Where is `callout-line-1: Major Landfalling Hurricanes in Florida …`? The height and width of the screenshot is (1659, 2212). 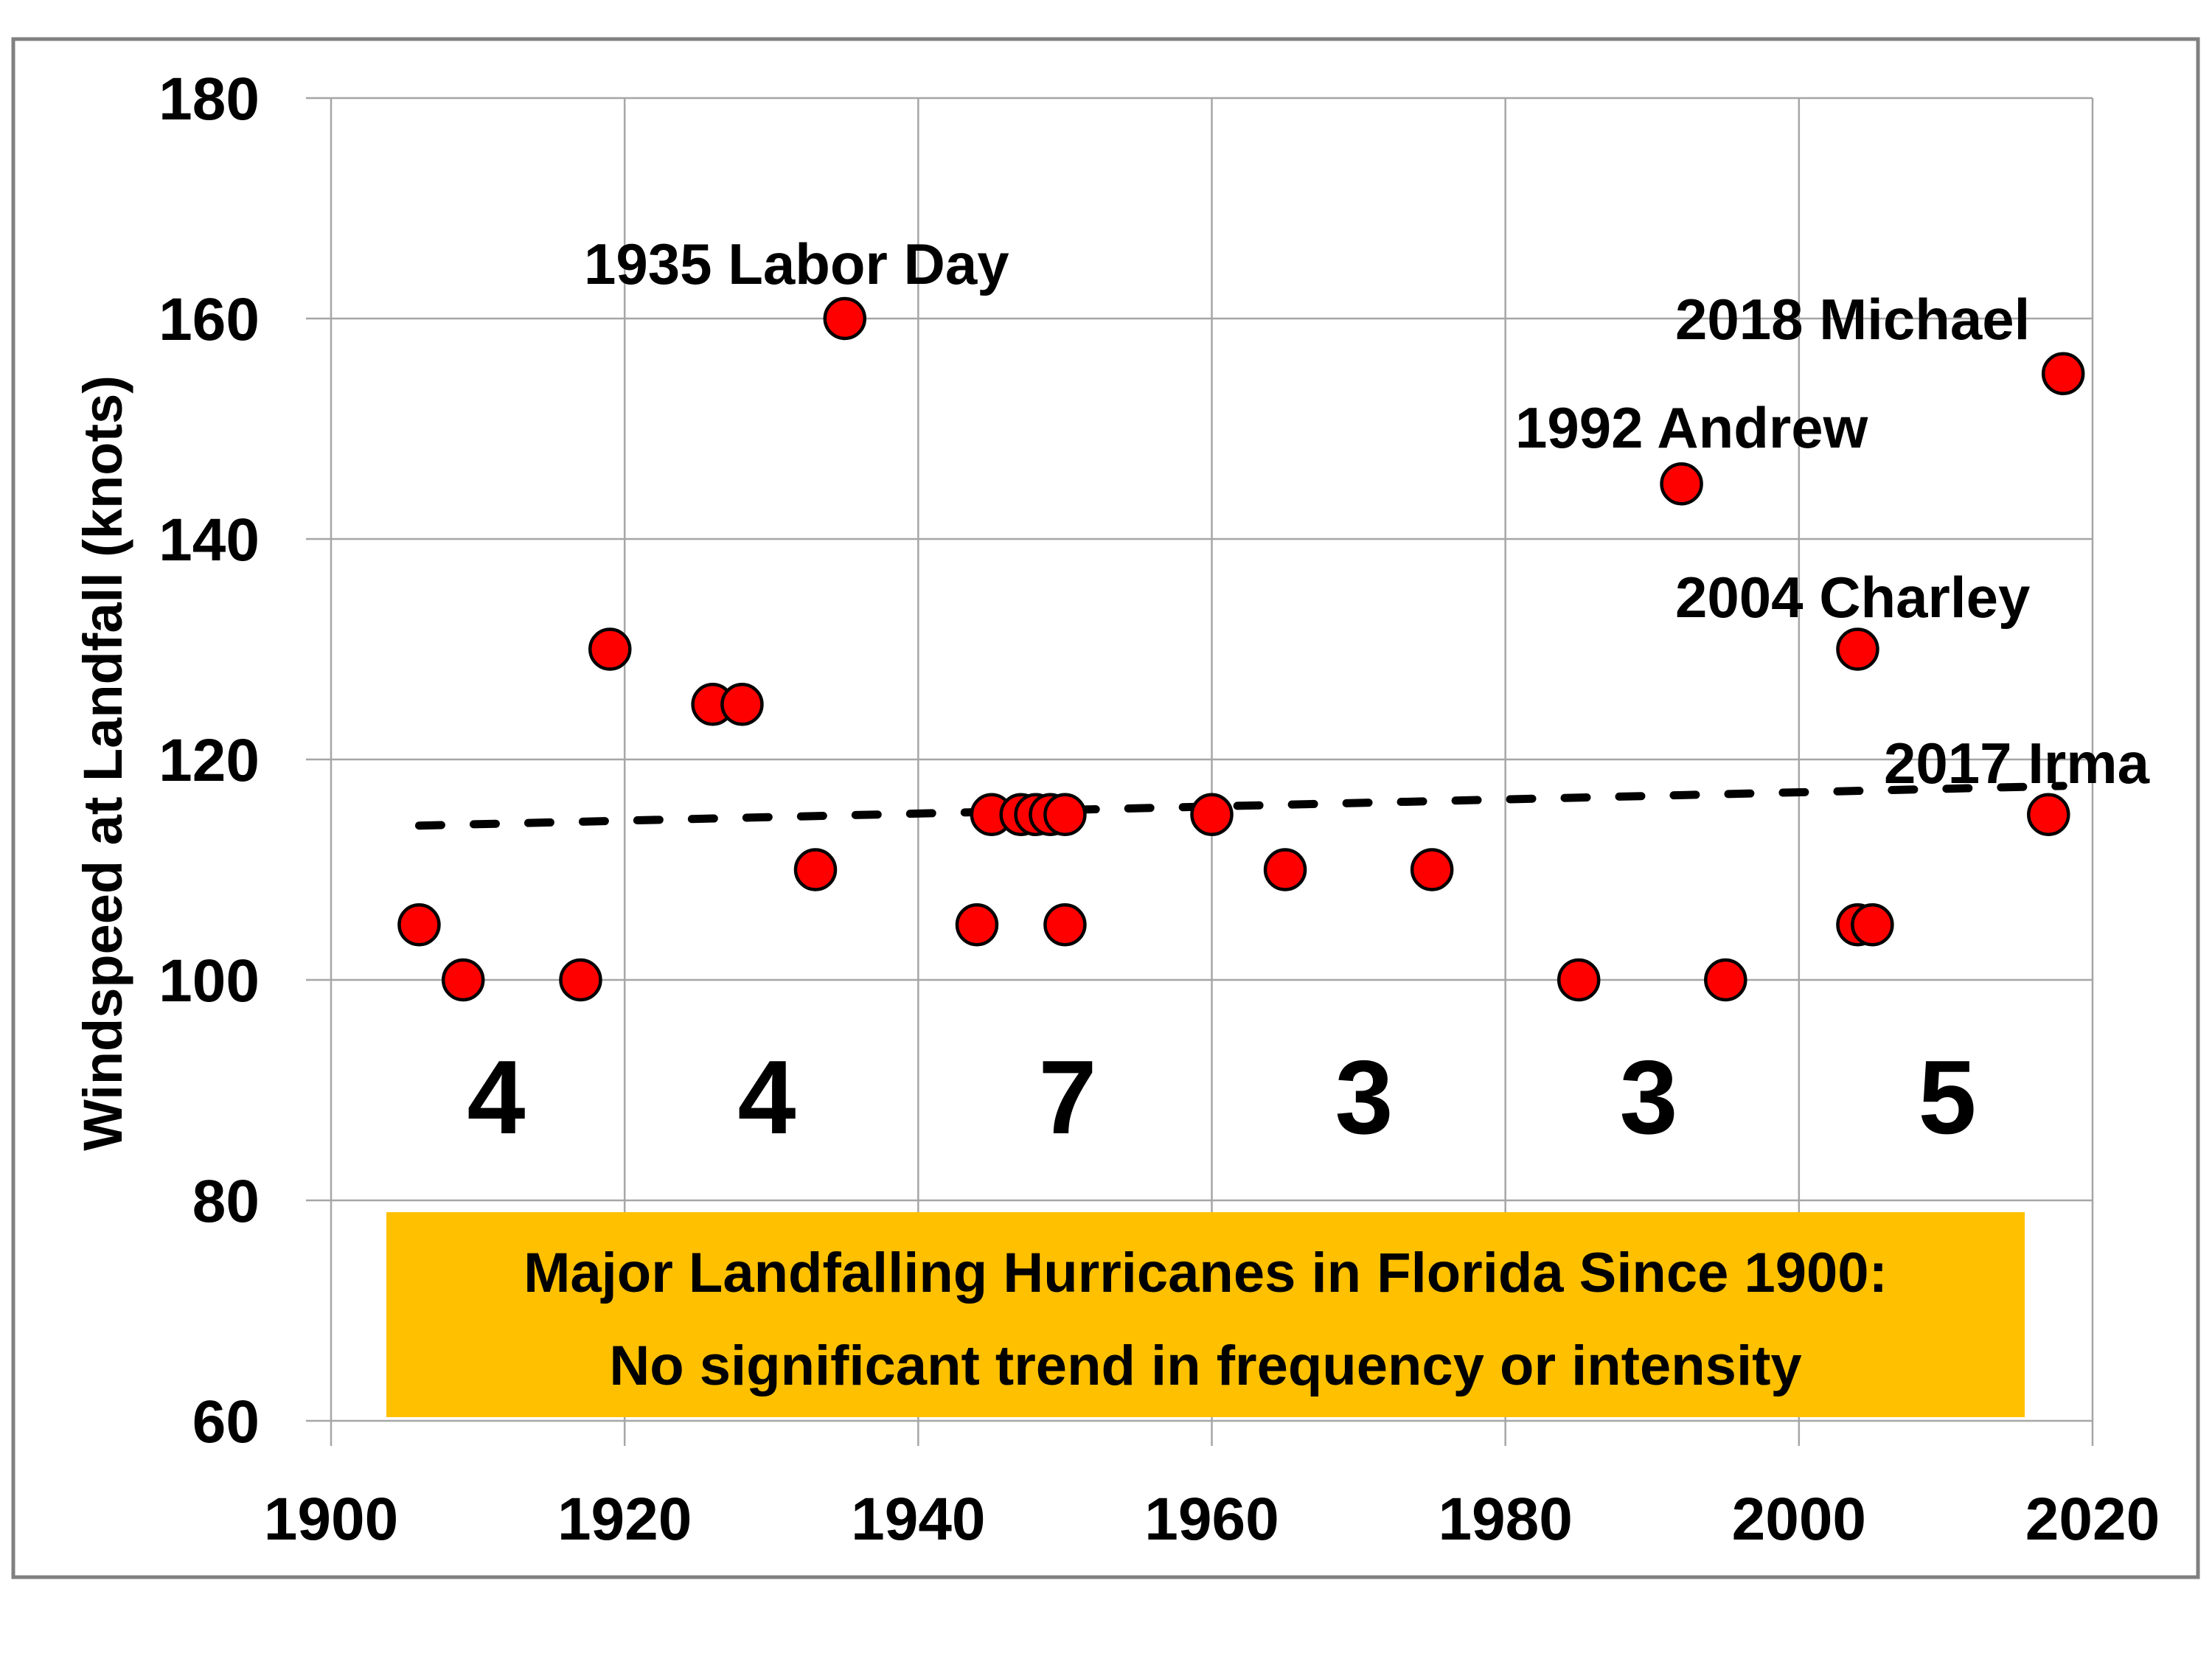 callout-line-1: Major Landfalling Hurricanes in Florida … is located at coordinates (1206, 1273).